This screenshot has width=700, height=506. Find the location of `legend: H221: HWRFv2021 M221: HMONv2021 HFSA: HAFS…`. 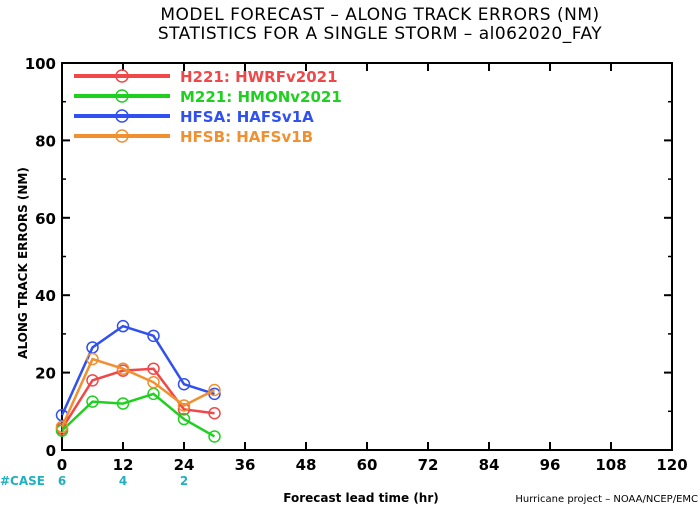

legend: H221: HWRFv2021 M221: HMONv2021 HFSA: HAFS… is located at coordinates (208, 107).